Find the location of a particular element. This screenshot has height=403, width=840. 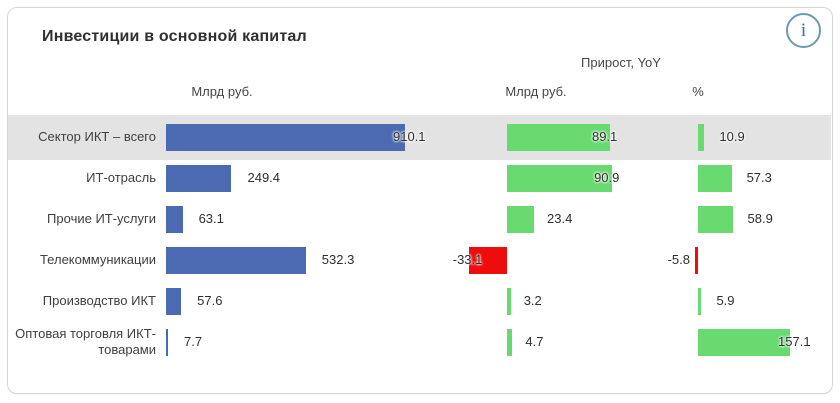

value-label: 58.9 is located at coordinates (760, 218).